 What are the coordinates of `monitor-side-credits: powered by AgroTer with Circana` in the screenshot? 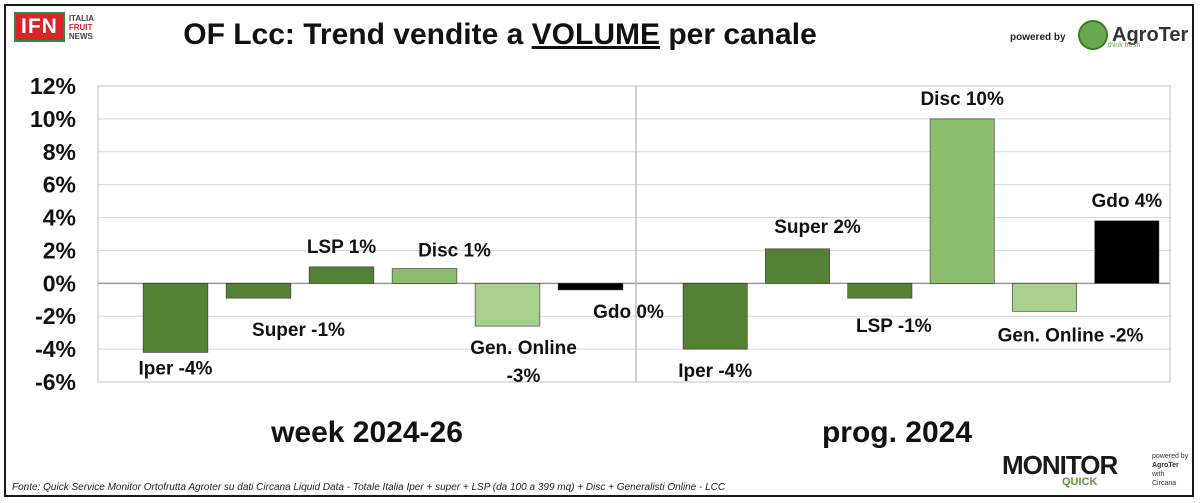 It's located at (1170, 470).